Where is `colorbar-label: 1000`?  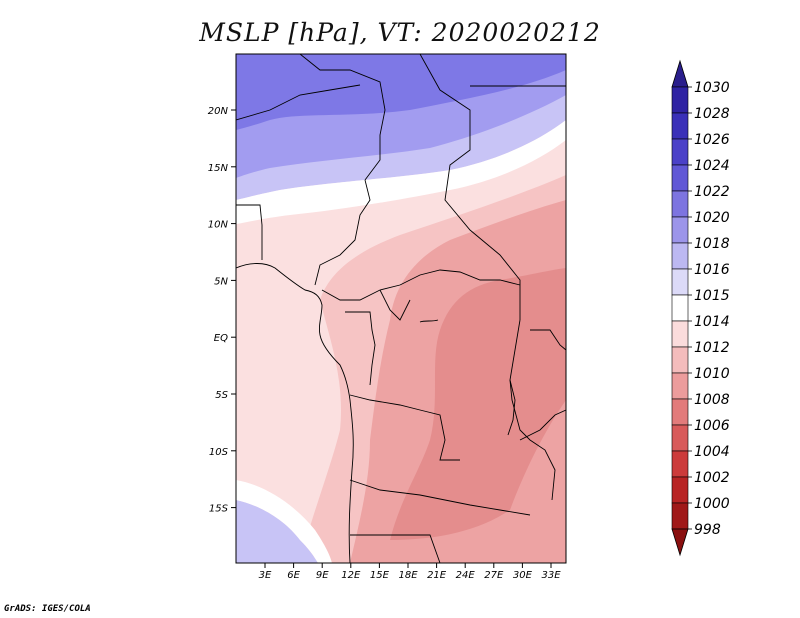 colorbar-label: 1000 is located at coordinates (712, 504).